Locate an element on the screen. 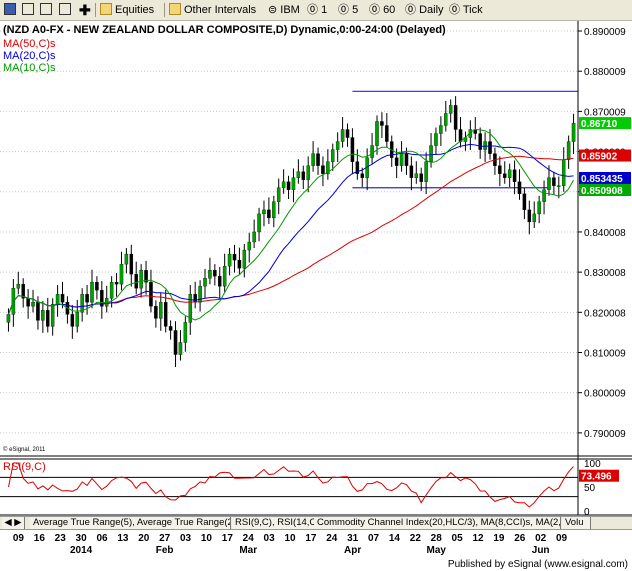 This screenshot has height=571, width=632. other-intervals-button: Other Intervals is located at coordinates (212, 10).